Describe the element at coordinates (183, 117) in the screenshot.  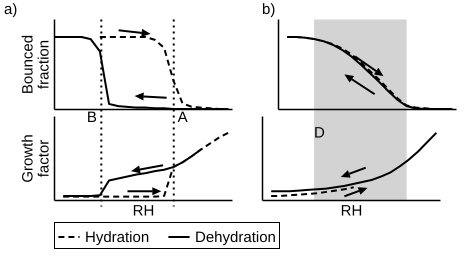
I see `annotation: A` at that location.